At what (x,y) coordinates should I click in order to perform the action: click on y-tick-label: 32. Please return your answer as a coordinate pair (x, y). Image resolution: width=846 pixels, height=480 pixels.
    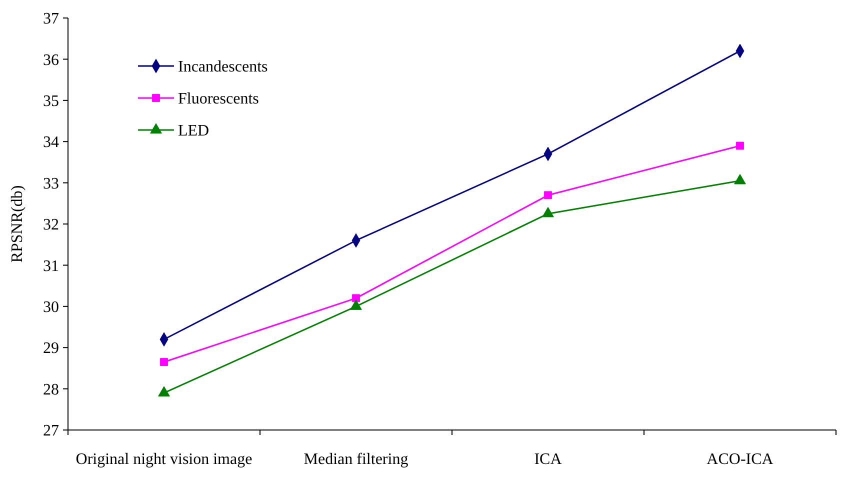
    Looking at the image, I should click on (51, 225).